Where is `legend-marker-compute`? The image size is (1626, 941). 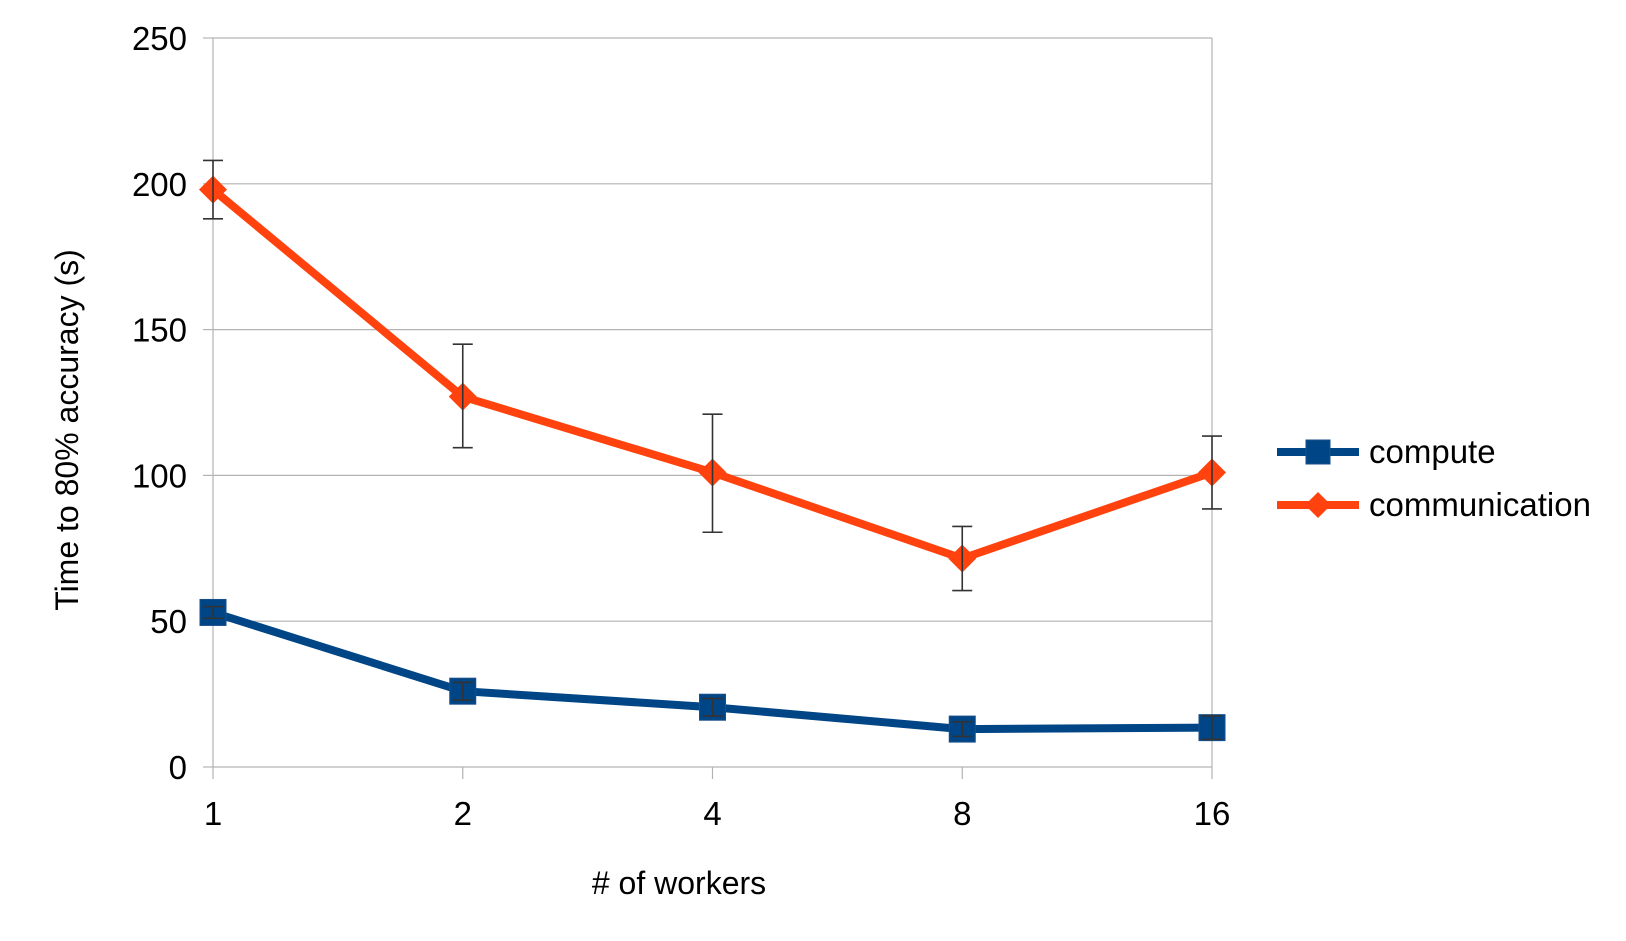
legend-marker-compute is located at coordinates (1318, 452).